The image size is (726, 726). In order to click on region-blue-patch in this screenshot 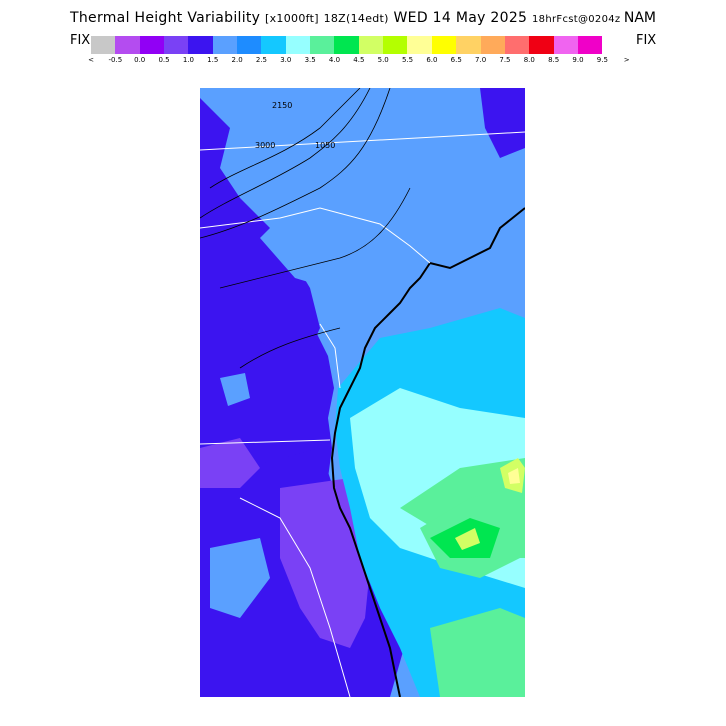, I will do `click(240, 578)`.